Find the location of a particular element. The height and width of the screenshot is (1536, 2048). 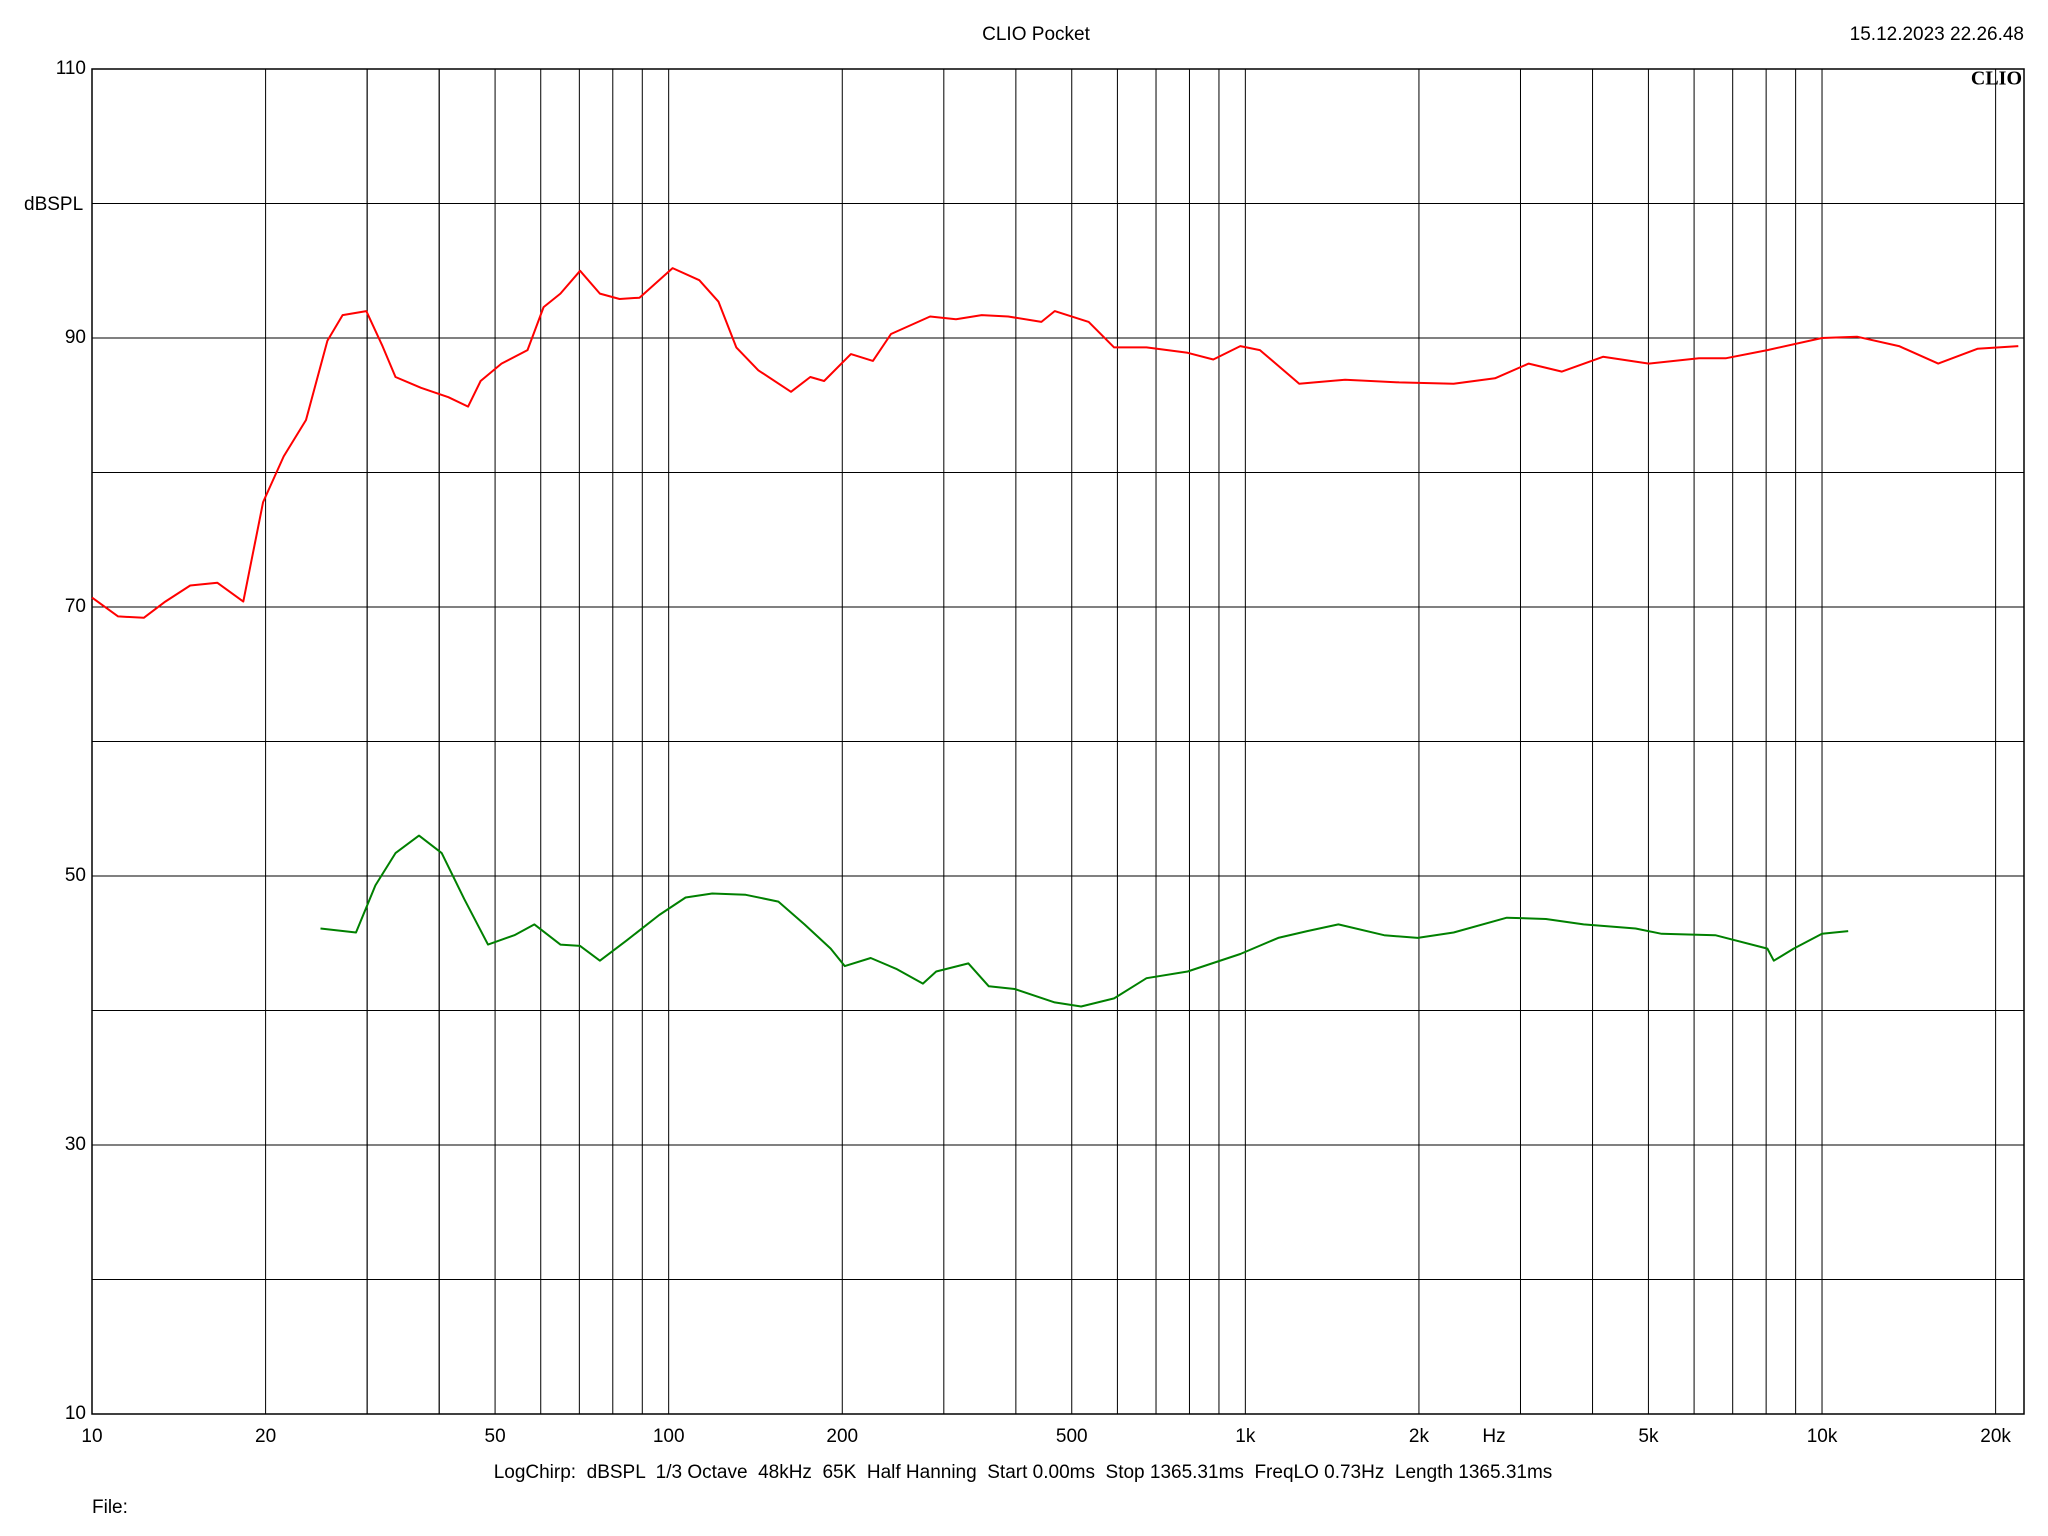

brand-logo: CLIO is located at coordinates (1996, 79).